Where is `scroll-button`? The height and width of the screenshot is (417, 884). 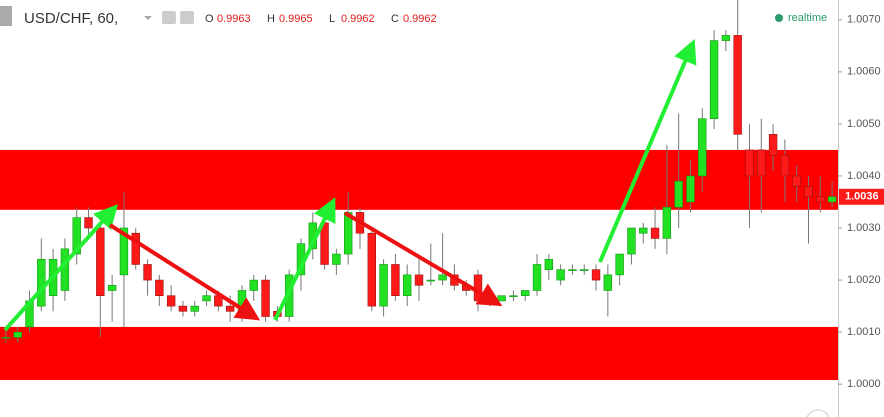 scroll-button is located at coordinates (818, 413).